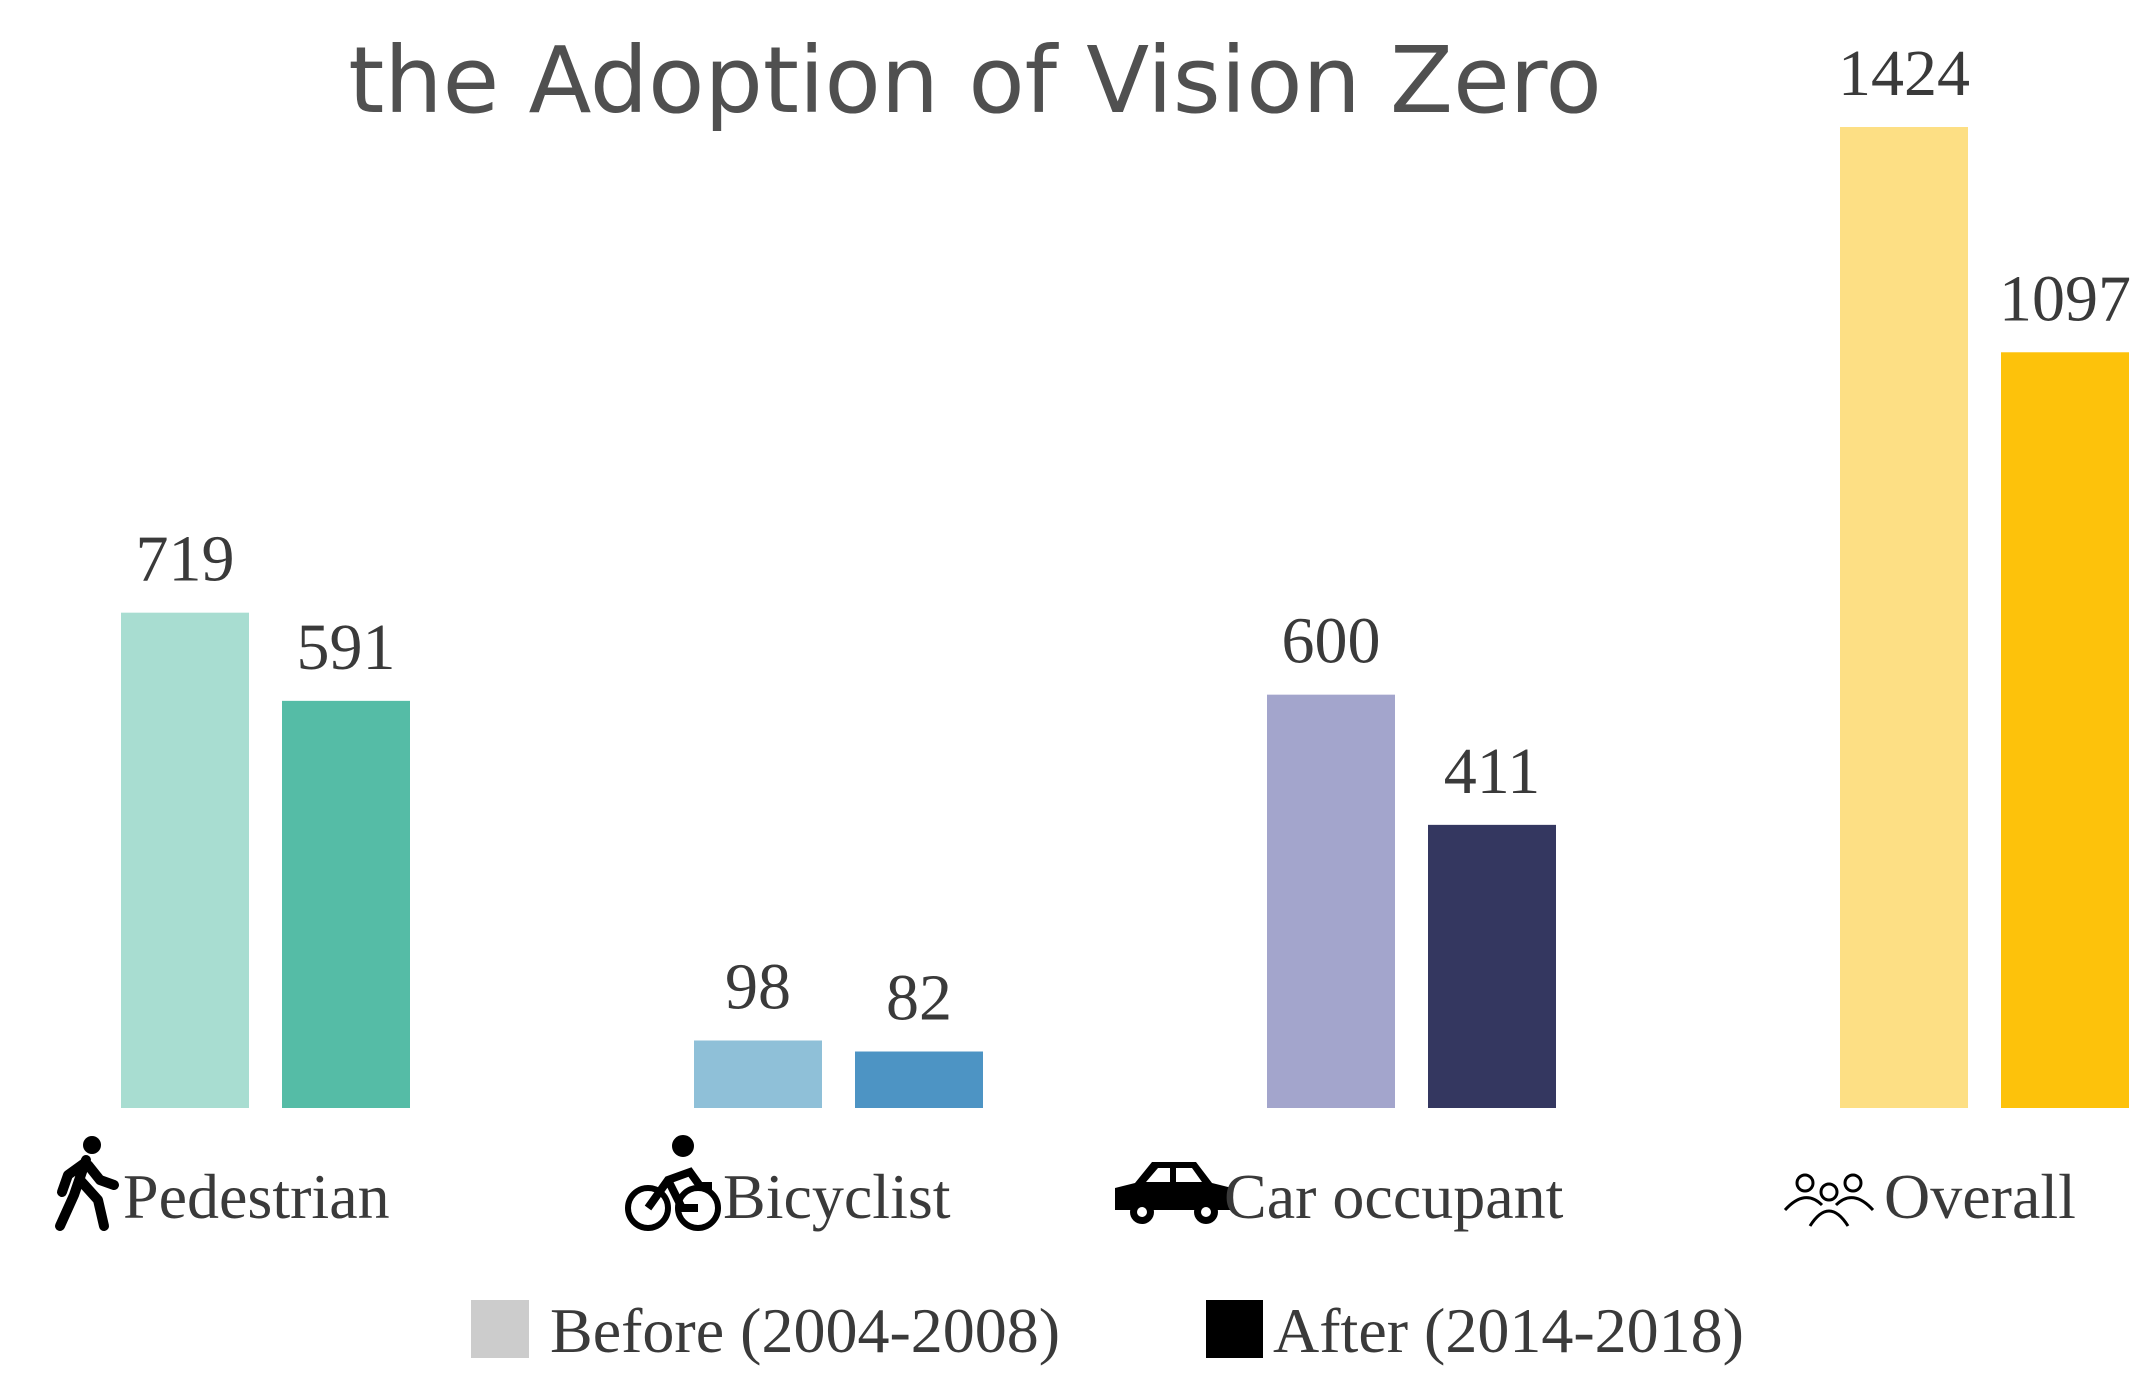 The image size is (2139, 1376). What do you see at coordinates (975, 80) in the screenshot?
I see `chart-title: the Adoption of Vision Zero` at bounding box center [975, 80].